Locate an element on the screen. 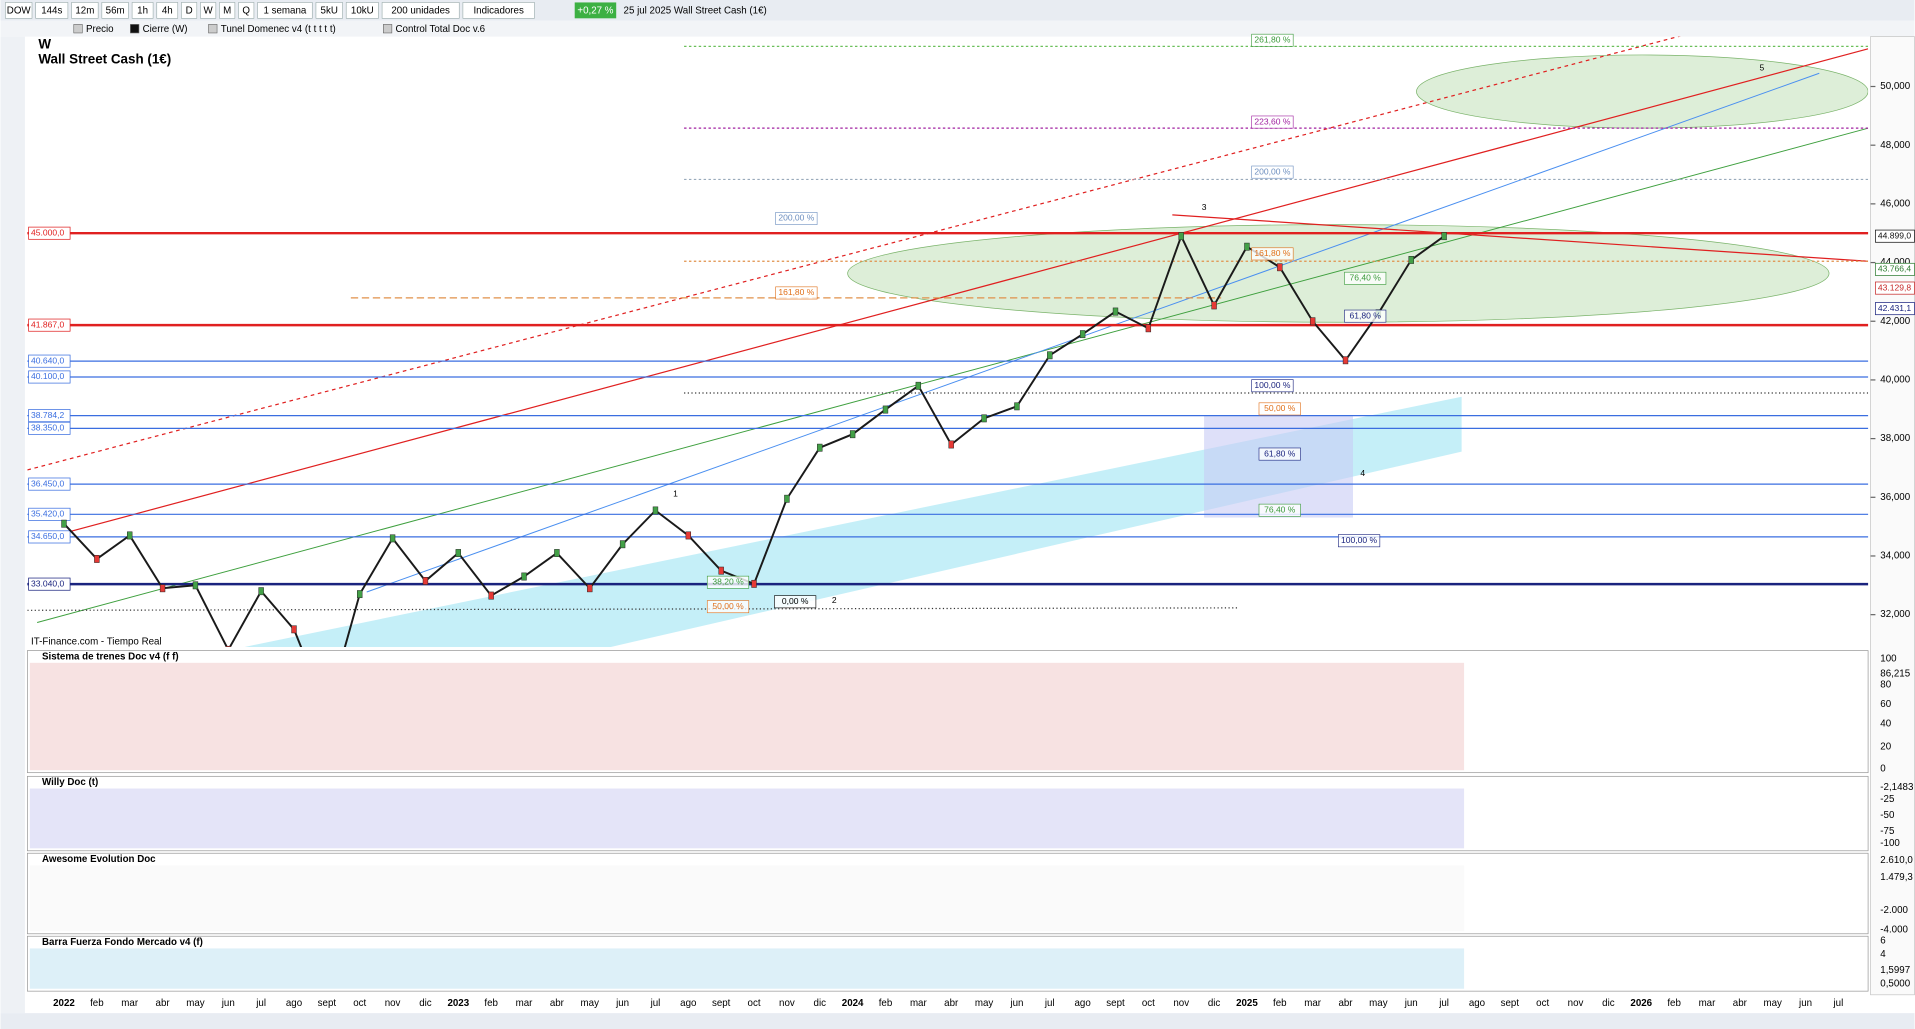  wave-label: 2 is located at coordinates (834, 600).